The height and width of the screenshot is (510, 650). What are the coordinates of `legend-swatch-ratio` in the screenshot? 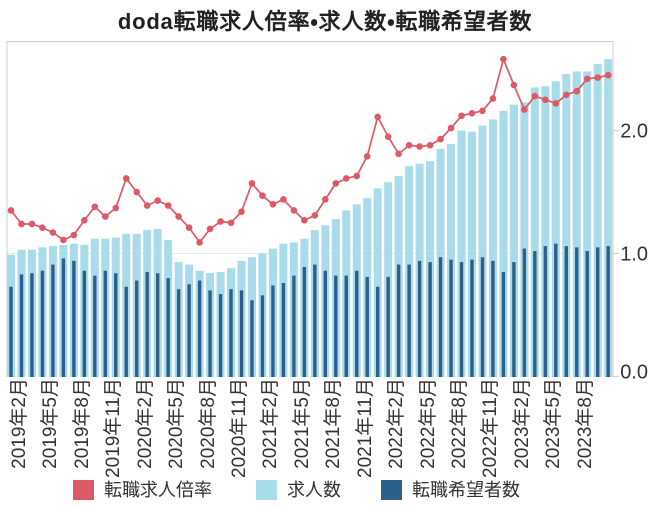 It's located at (83, 490).